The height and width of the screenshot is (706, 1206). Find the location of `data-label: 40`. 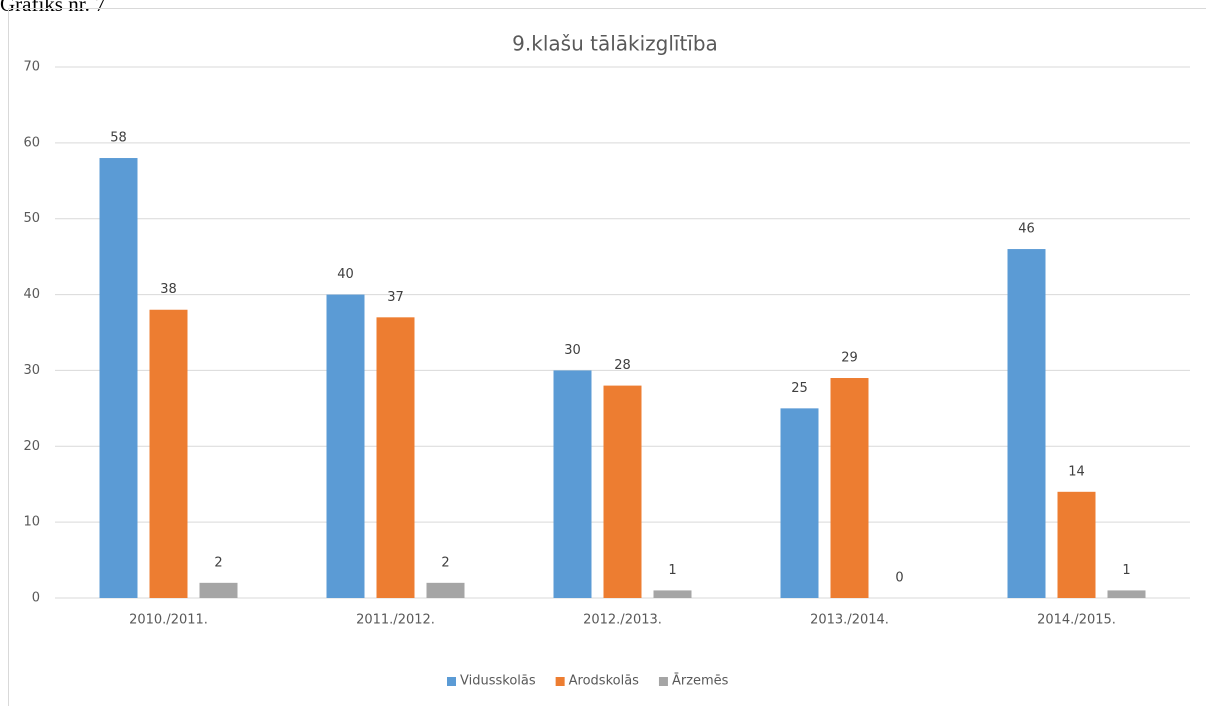

data-label: 40 is located at coordinates (345, 274).